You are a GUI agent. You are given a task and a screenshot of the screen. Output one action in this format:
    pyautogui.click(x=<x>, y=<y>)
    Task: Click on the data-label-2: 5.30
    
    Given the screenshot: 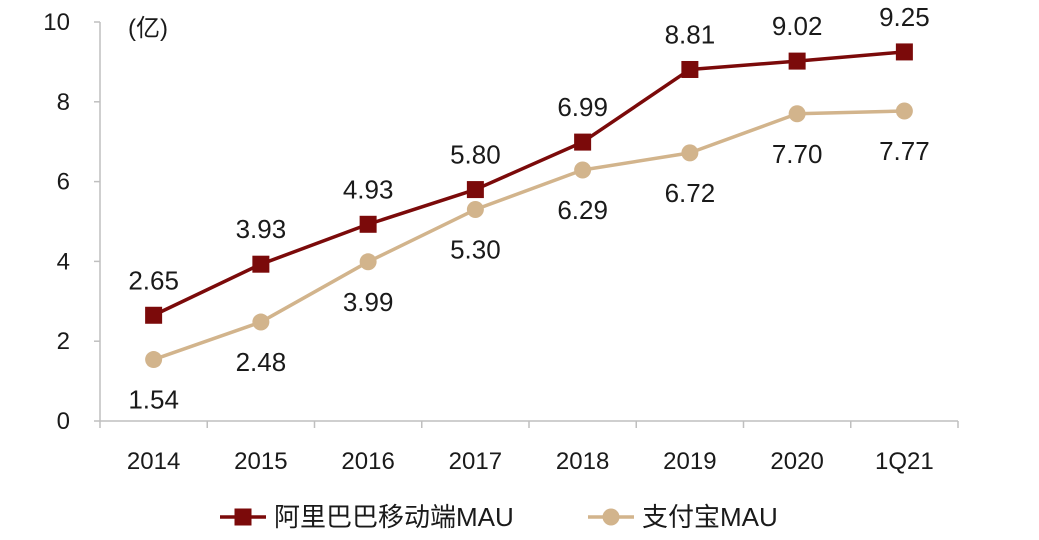 What is the action you would take?
    pyautogui.click(x=475, y=250)
    